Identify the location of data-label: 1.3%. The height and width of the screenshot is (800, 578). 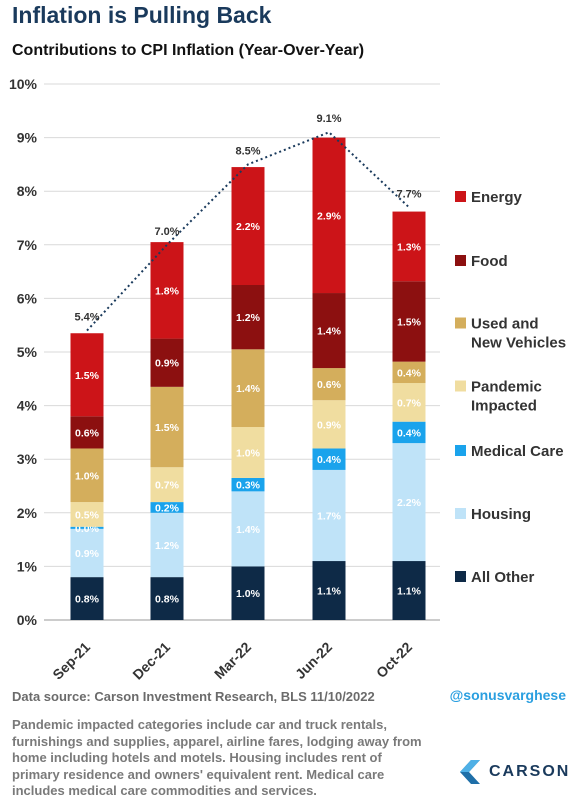
(409, 247).